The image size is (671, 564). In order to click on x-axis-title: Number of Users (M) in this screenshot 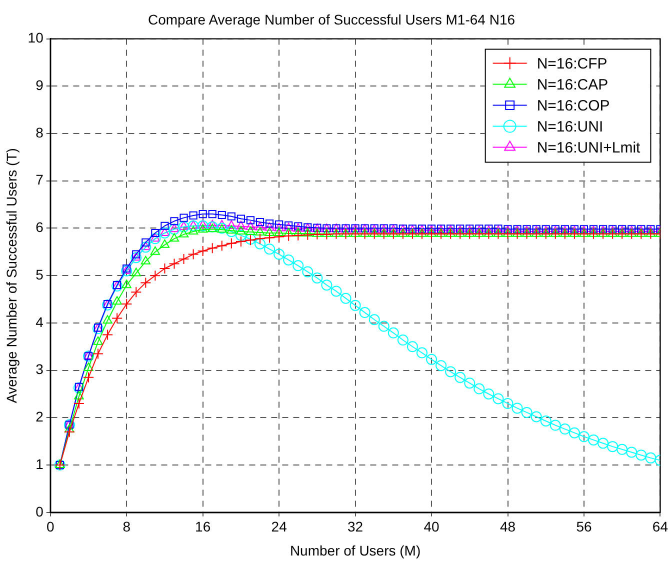, I will do `click(355, 550)`.